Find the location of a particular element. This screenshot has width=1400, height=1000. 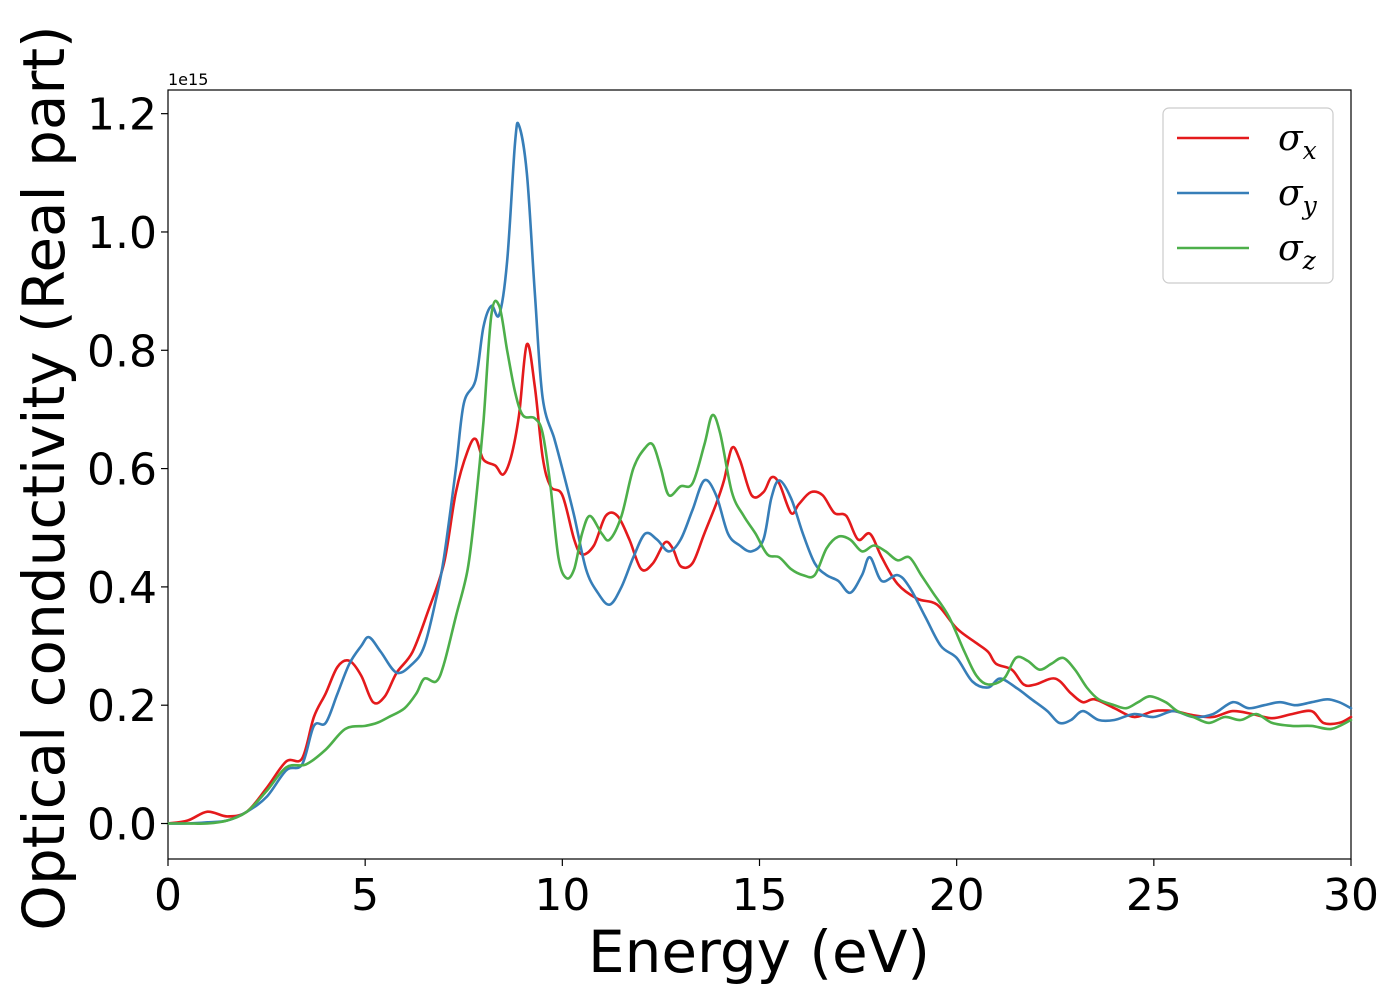

y-axis-ticks: 0.0 0.2 0.4 0.6 0.8 1.0 1.2 is located at coordinates (127, 470).